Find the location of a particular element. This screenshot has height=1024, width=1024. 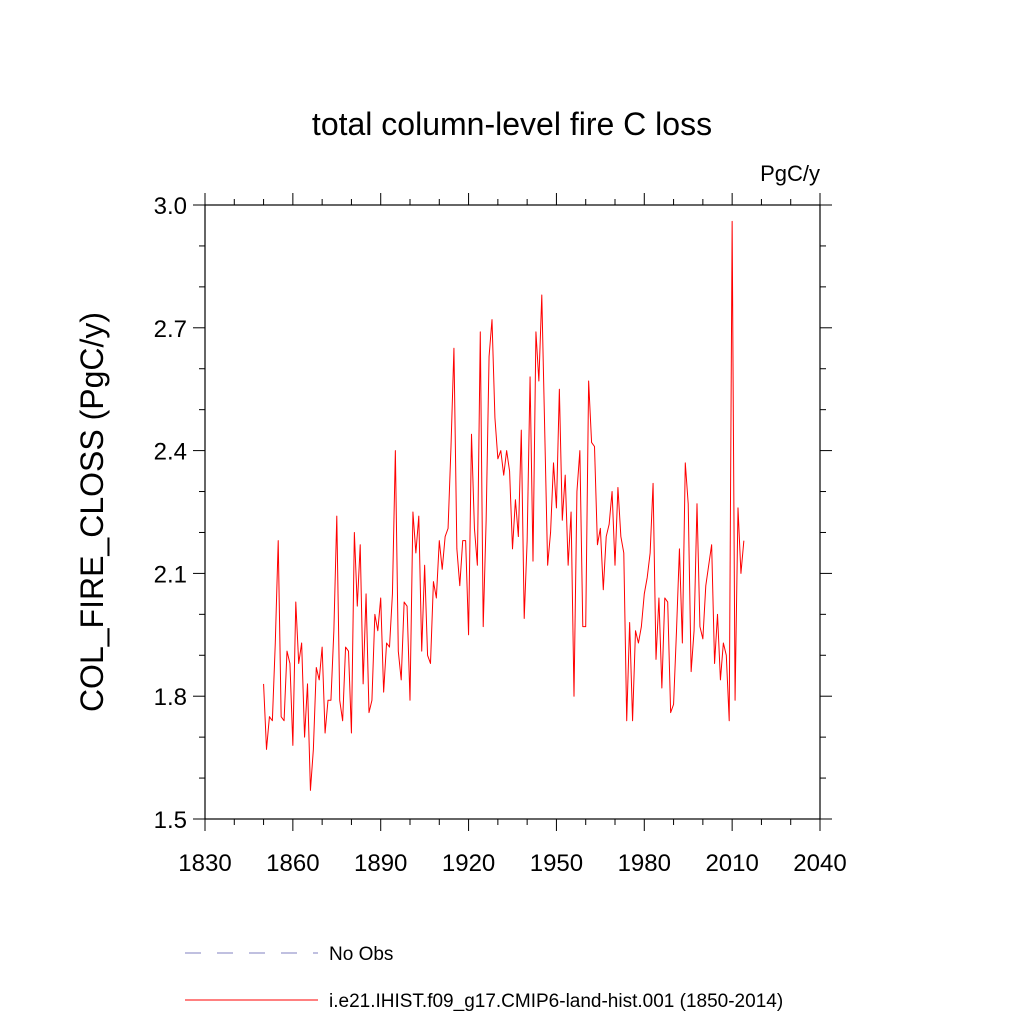

chart-title: total column-level fire C loss is located at coordinates (512, 124).